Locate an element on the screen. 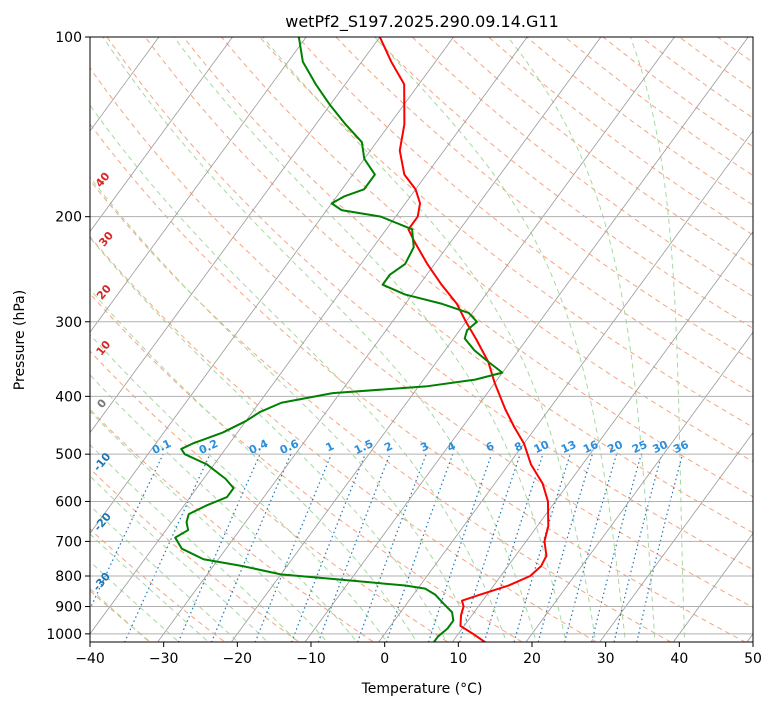 This screenshot has width=775, height=708. y-tick-label: 200 is located at coordinates (68, 218).